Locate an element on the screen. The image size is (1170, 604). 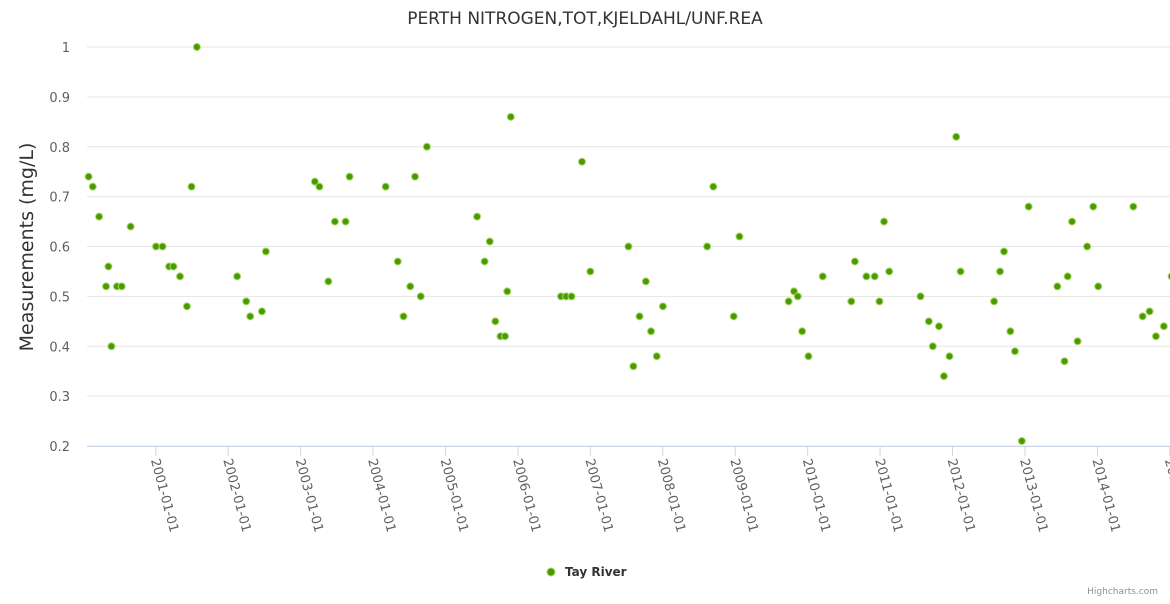
legend: Tay River is located at coordinates (586, 572).